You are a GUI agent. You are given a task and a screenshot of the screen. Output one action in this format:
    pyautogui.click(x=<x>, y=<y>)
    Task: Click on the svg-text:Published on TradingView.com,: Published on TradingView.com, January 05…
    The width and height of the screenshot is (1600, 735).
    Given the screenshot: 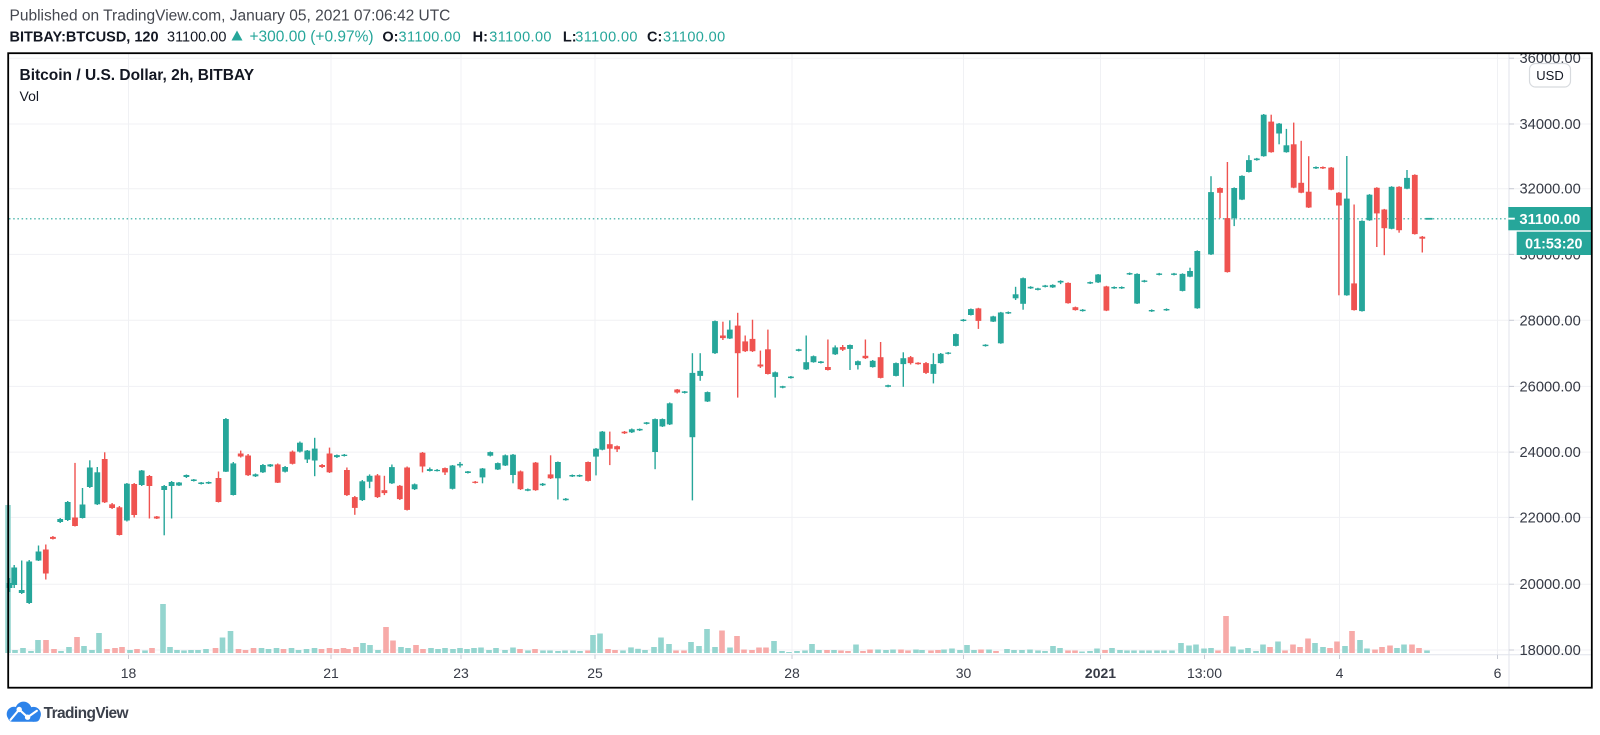 What is the action you would take?
    pyautogui.click(x=230, y=16)
    